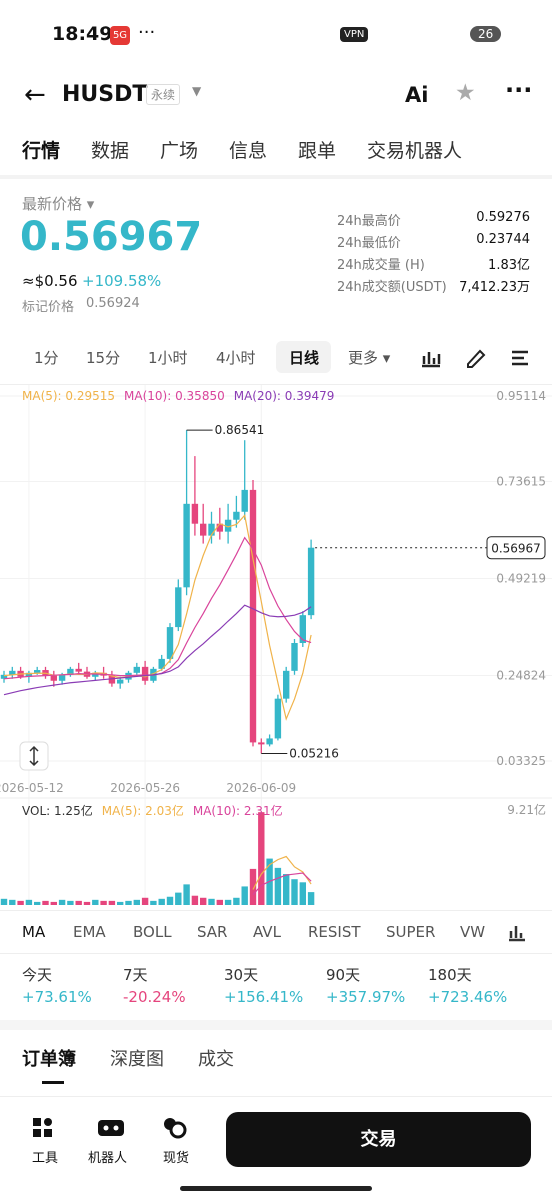 This screenshot has width=552, height=1200. What do you see at coordinates (476, 358) in the screenshot?
I see `draw-icon` at bounding box center [476, 358].